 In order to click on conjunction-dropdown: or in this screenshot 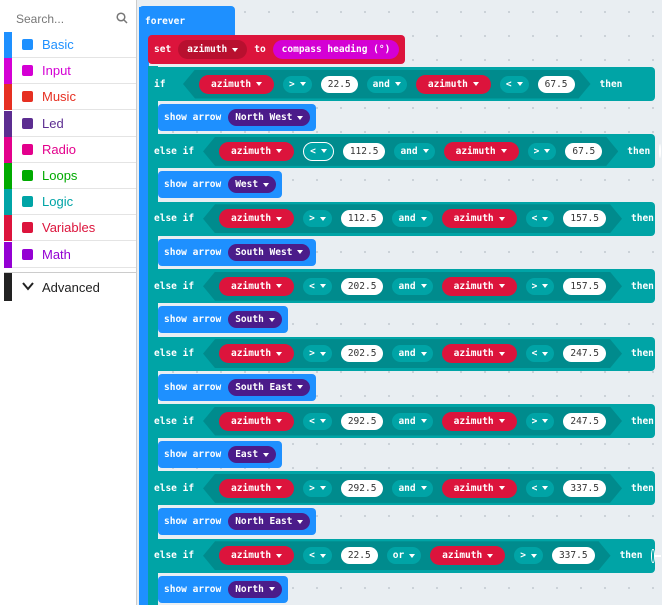, I will do `click(404, 555)`.